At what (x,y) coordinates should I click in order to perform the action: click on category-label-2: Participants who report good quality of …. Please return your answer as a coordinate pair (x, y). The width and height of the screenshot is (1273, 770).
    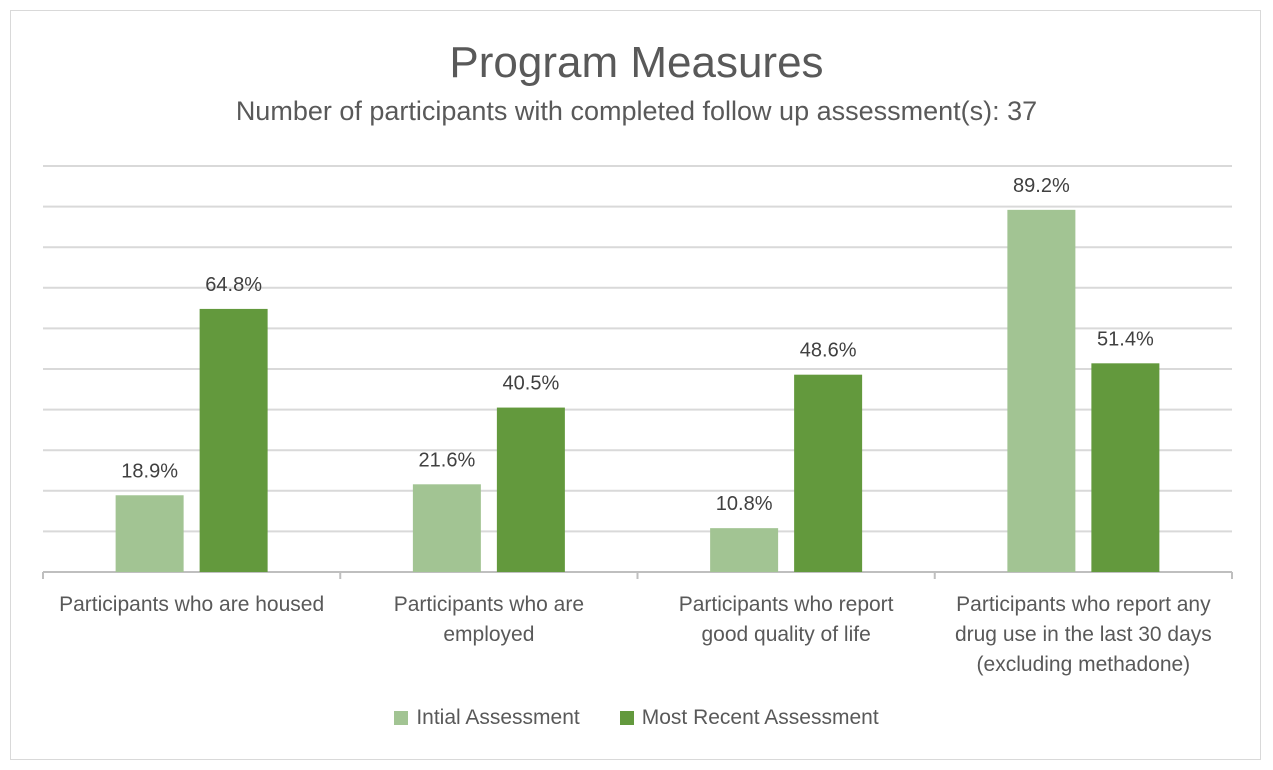
    Looking at the image, I should click on (786, 619).